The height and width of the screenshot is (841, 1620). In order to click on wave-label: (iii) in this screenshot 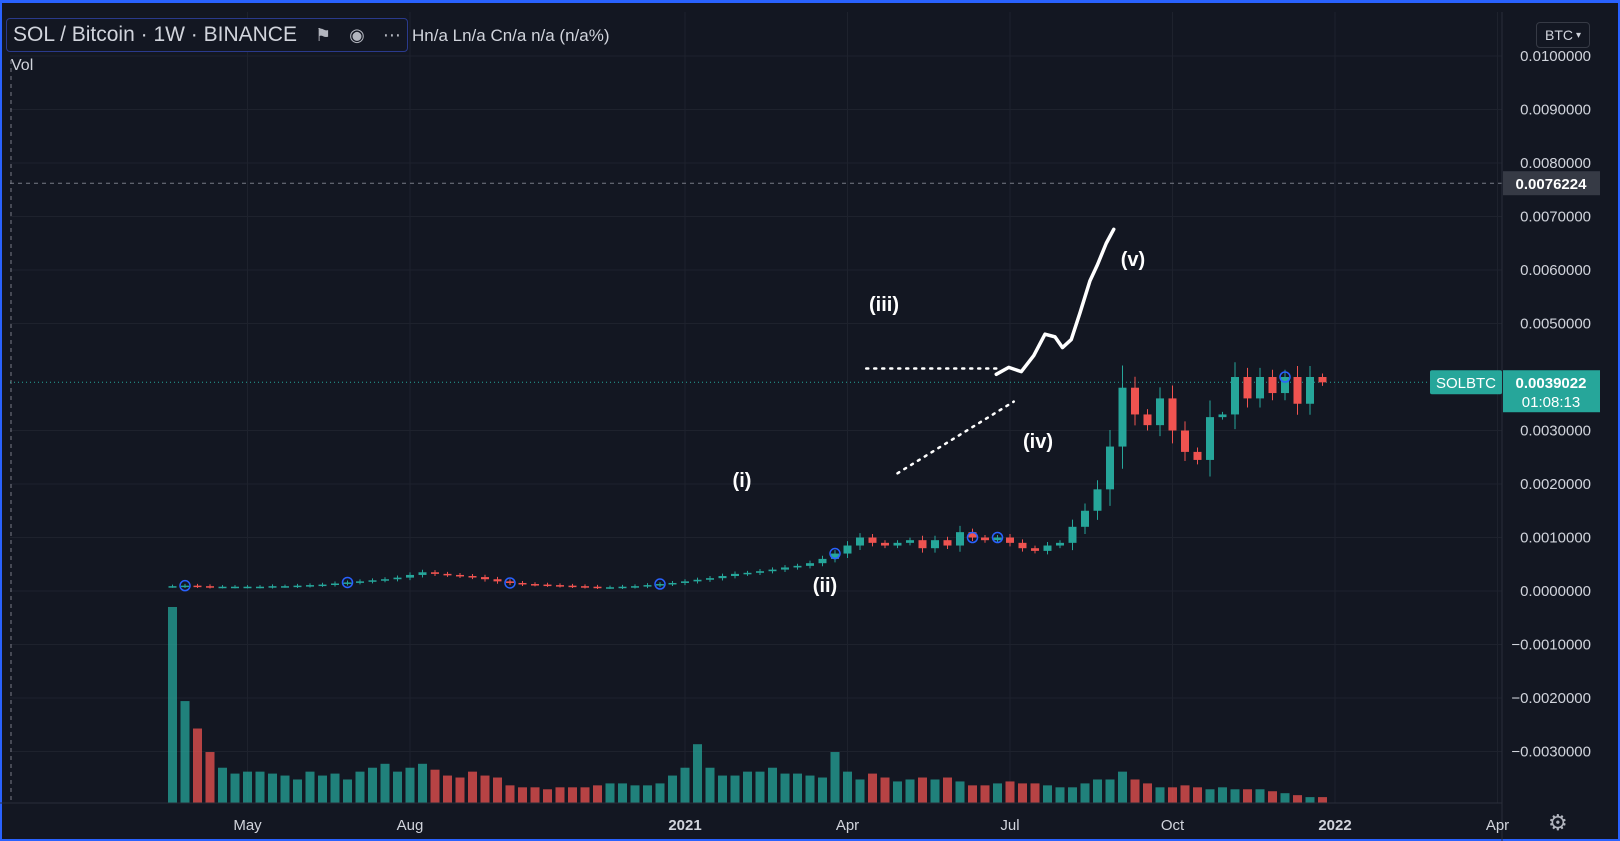, I will do `click(884, 305)`.